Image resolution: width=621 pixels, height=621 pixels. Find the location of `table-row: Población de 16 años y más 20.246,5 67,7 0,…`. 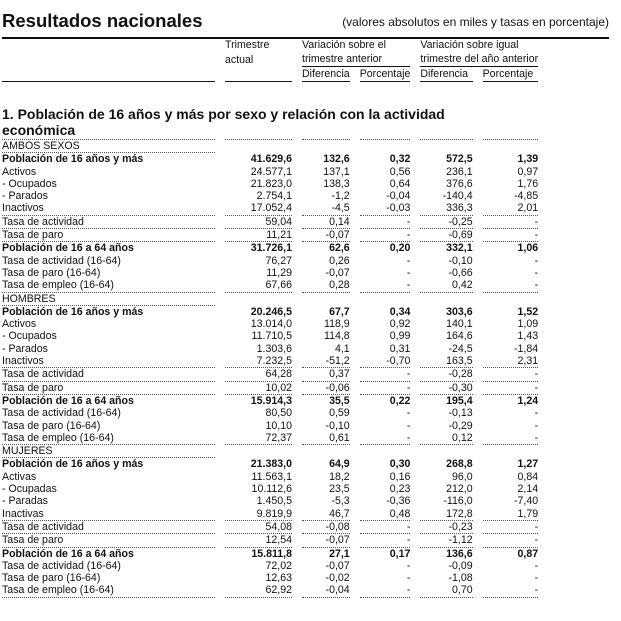

table-row: Población de 16 años y más 20.246,5 67,7 0,… is located at coordinates (270, 312).